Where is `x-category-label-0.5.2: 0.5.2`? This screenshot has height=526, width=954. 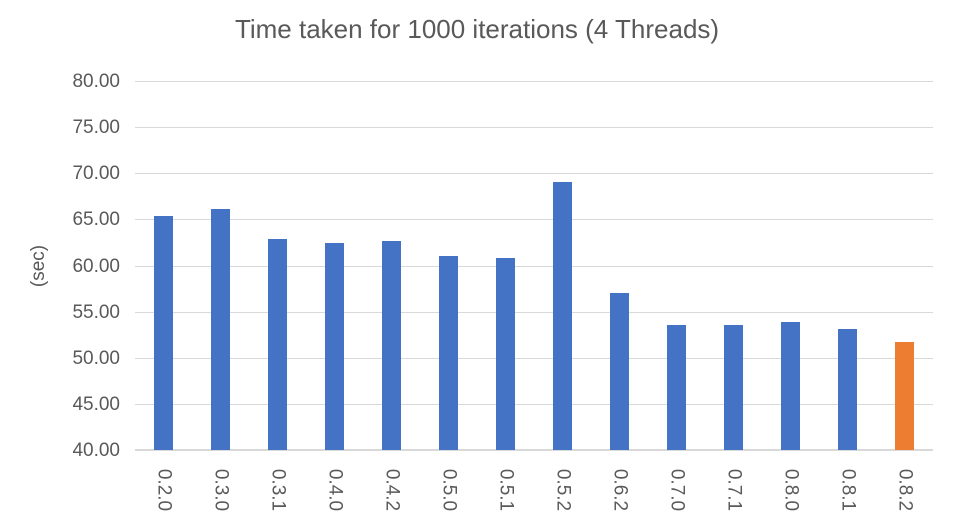
x-category-label-0.5.2: 0.5.2 is located at coordinates (562, 490).